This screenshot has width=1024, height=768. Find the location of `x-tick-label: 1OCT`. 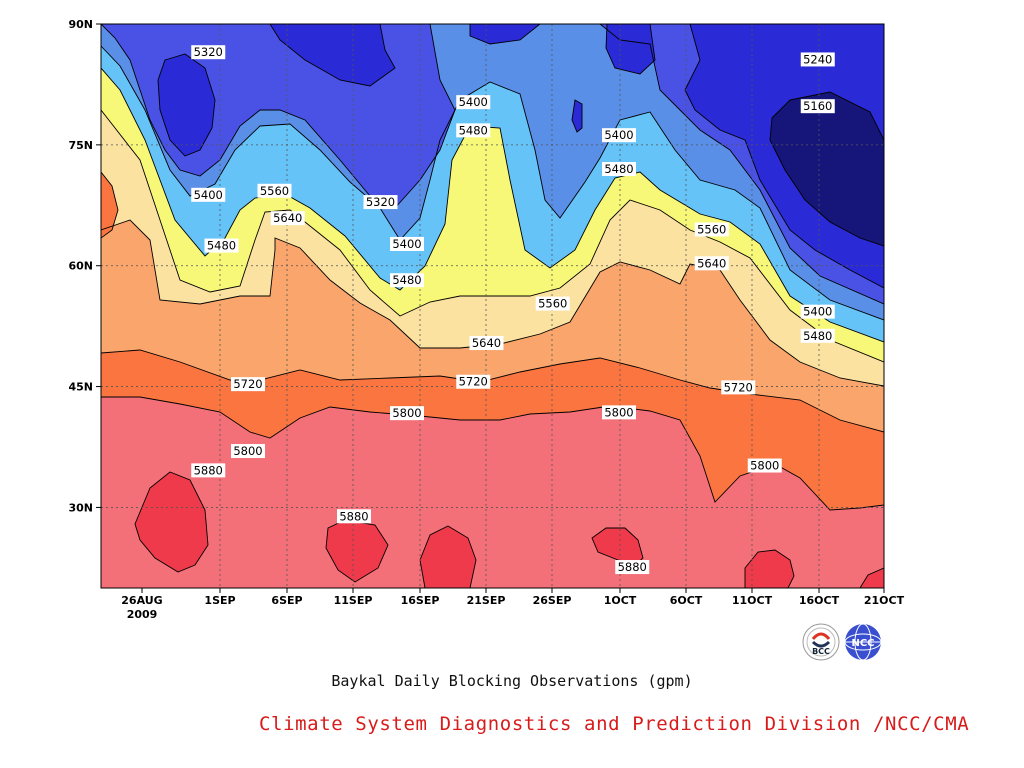

x-tick-label: 1OCT is located at coordinates (620, 600).